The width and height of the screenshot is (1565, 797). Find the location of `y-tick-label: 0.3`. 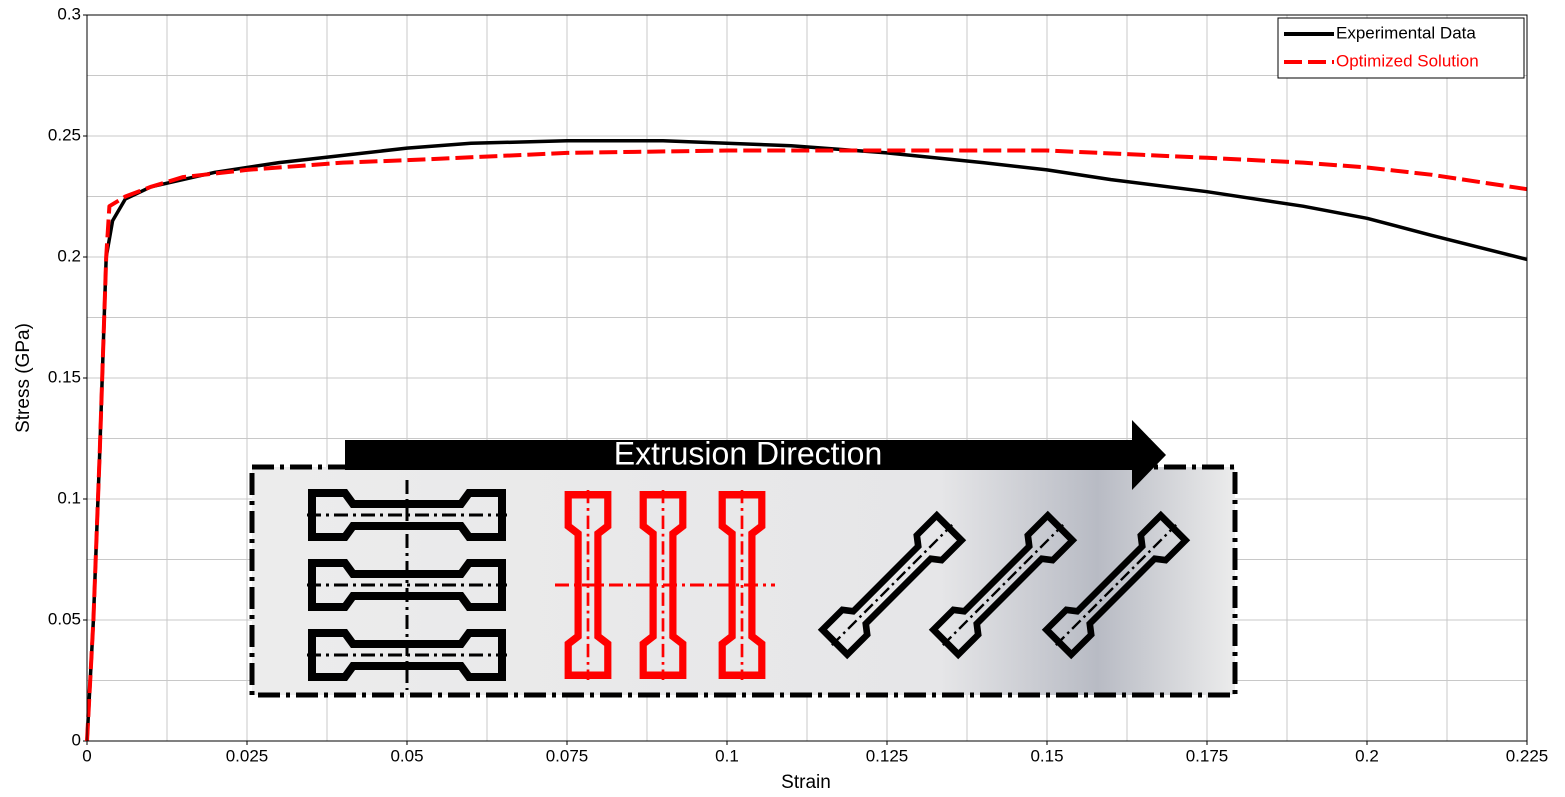

y-tick-label: 0.3 is located at coordinates (69, 13).